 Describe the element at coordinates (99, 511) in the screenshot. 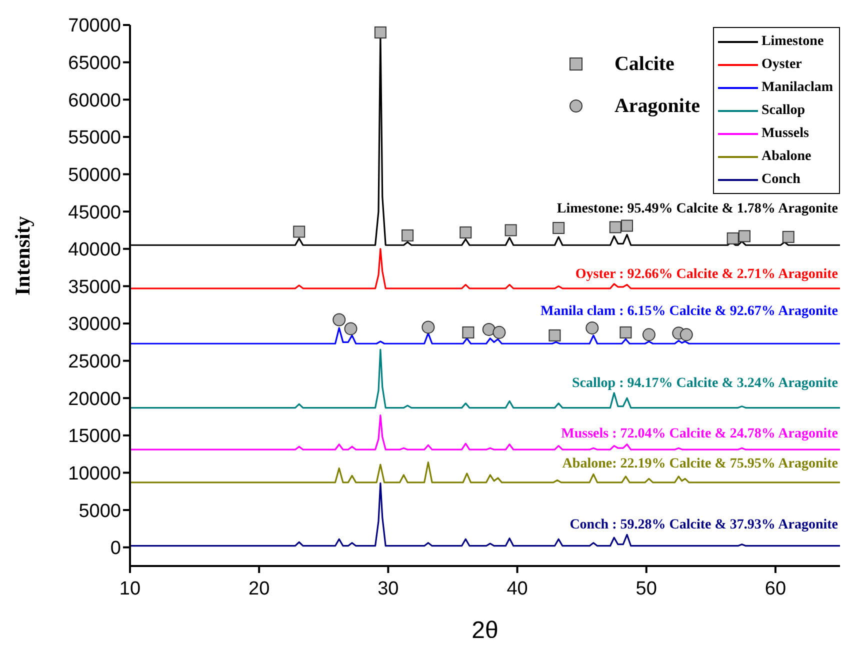

I see `y-tick-label: 5000` at that location.